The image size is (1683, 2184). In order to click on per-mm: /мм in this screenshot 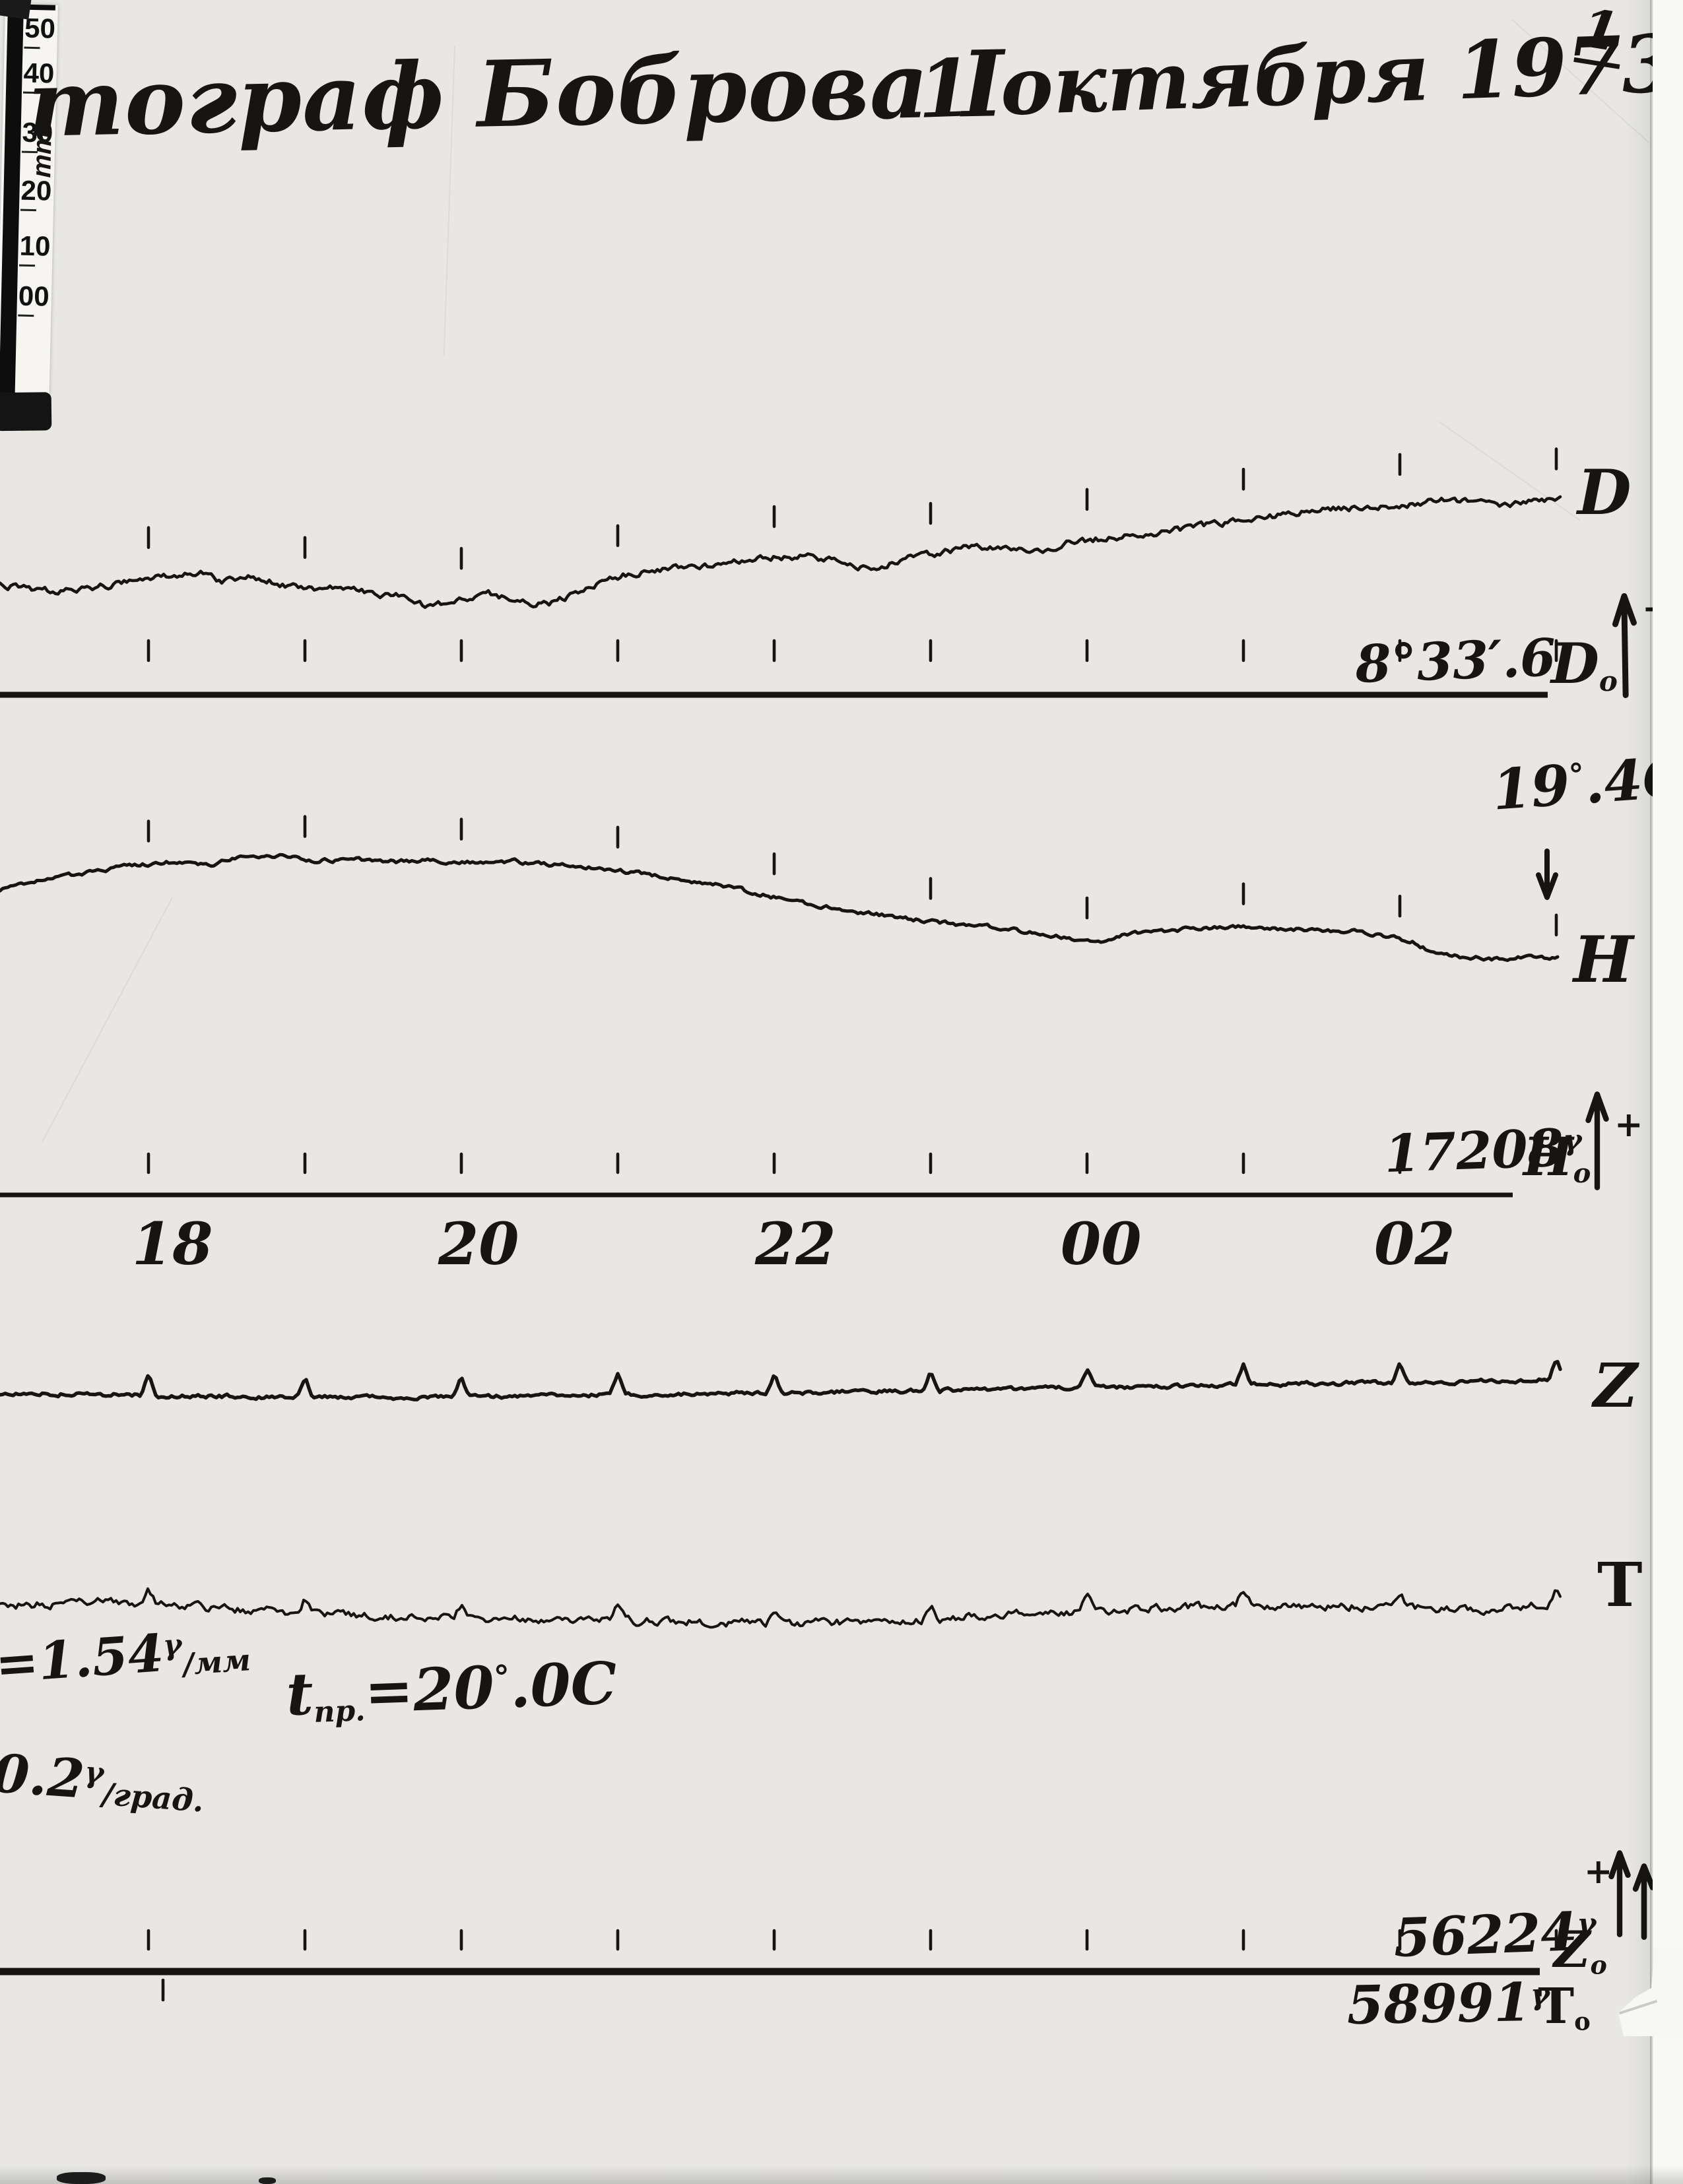, I will do `click(217, 1662)`.